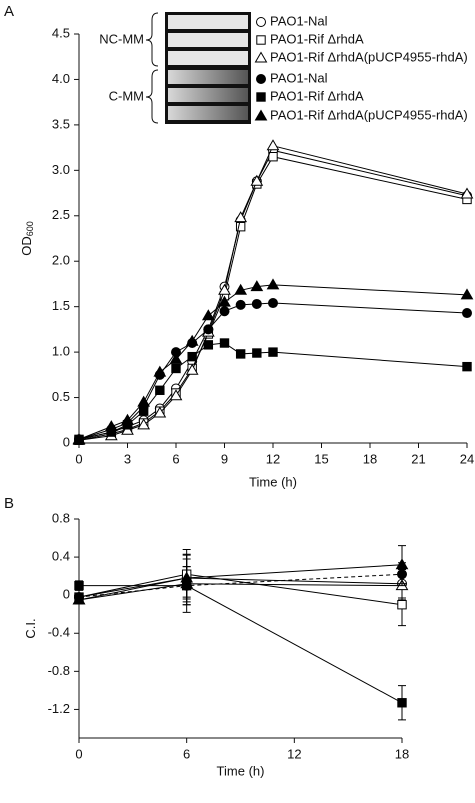  I want to click on legend-label: PAO1-Nal, so click(299, 77).